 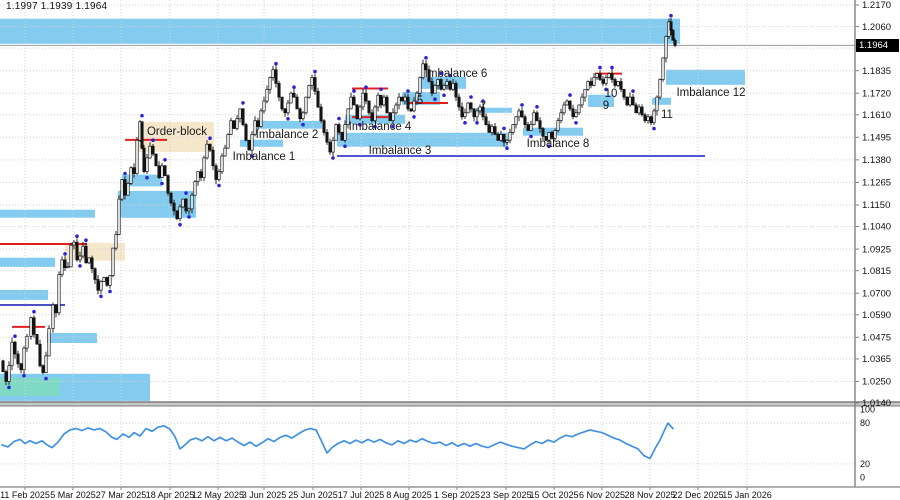 What do you see at coordinates (505, 495) in the screenshot?
I see `date-tick-label: 23 Sep 2025` at bounding box center [505, 495].